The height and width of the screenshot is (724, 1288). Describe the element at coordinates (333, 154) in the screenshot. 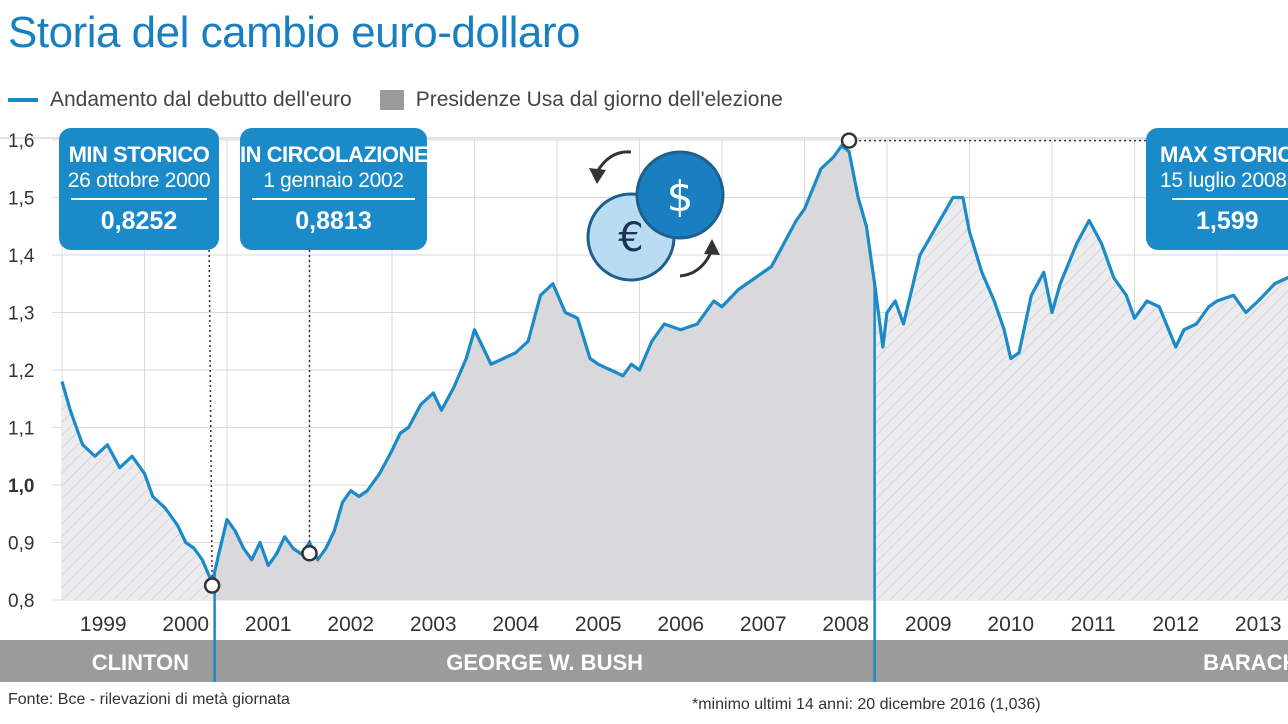

I see `callout-circ-heading: IN CIRCOLAZIONE` at that location.